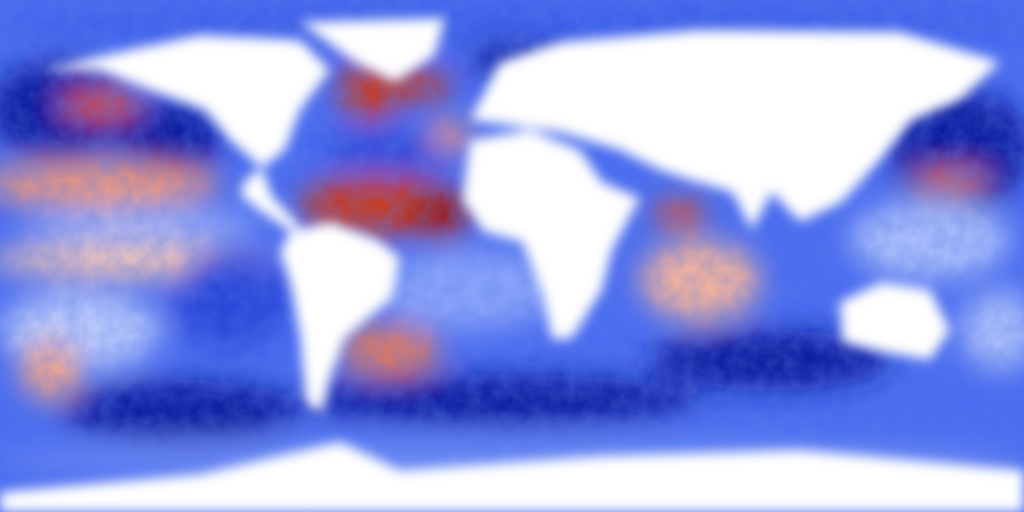 The width and height of the screenshot is (1024, 512). Describe the element at coordinates (895, 321) in the screenshot. I see `australia` at that location.